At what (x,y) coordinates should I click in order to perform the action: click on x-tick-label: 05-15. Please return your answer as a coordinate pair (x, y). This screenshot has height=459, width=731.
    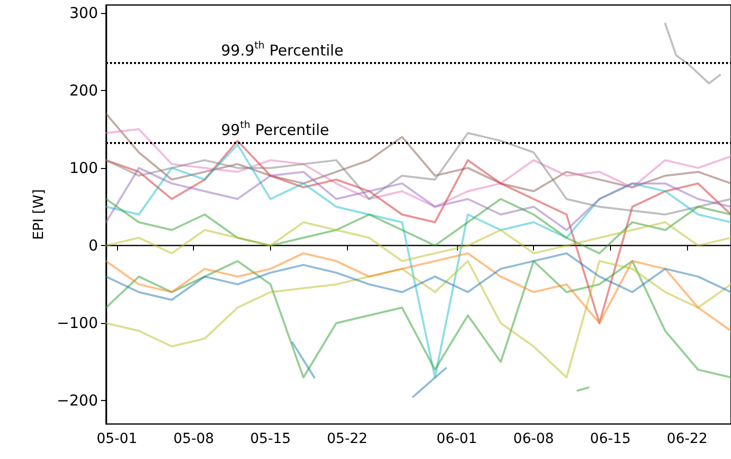
    Looking at the image, I should click on (270, 439).